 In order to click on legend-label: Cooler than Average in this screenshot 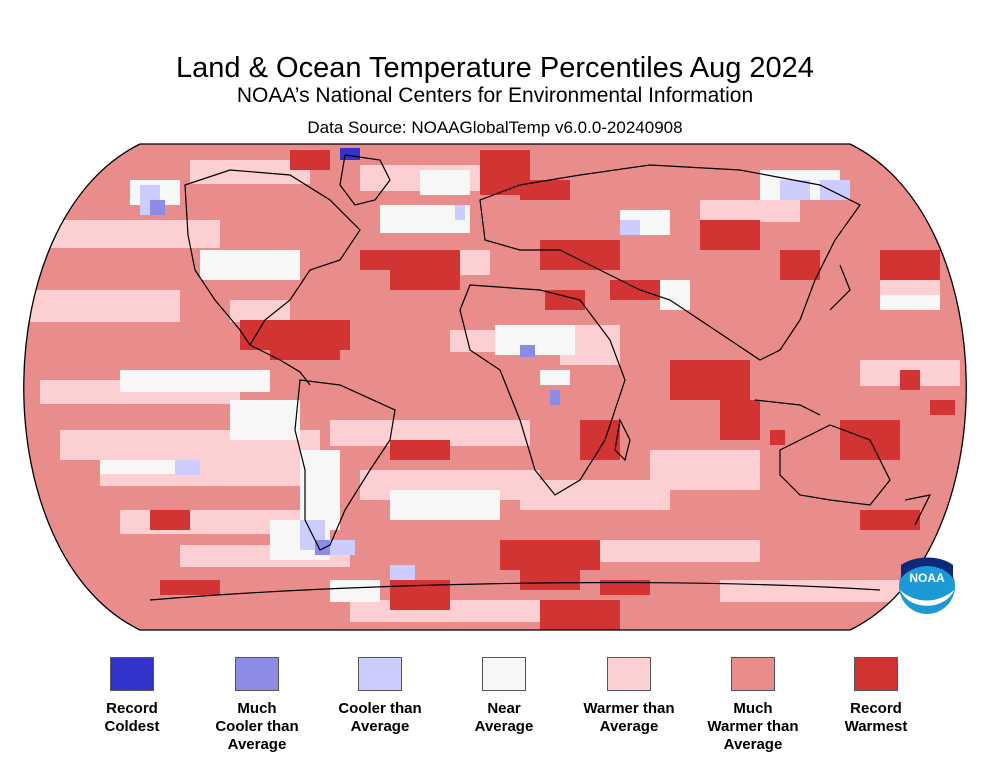, I will do `click(380, 717)`.